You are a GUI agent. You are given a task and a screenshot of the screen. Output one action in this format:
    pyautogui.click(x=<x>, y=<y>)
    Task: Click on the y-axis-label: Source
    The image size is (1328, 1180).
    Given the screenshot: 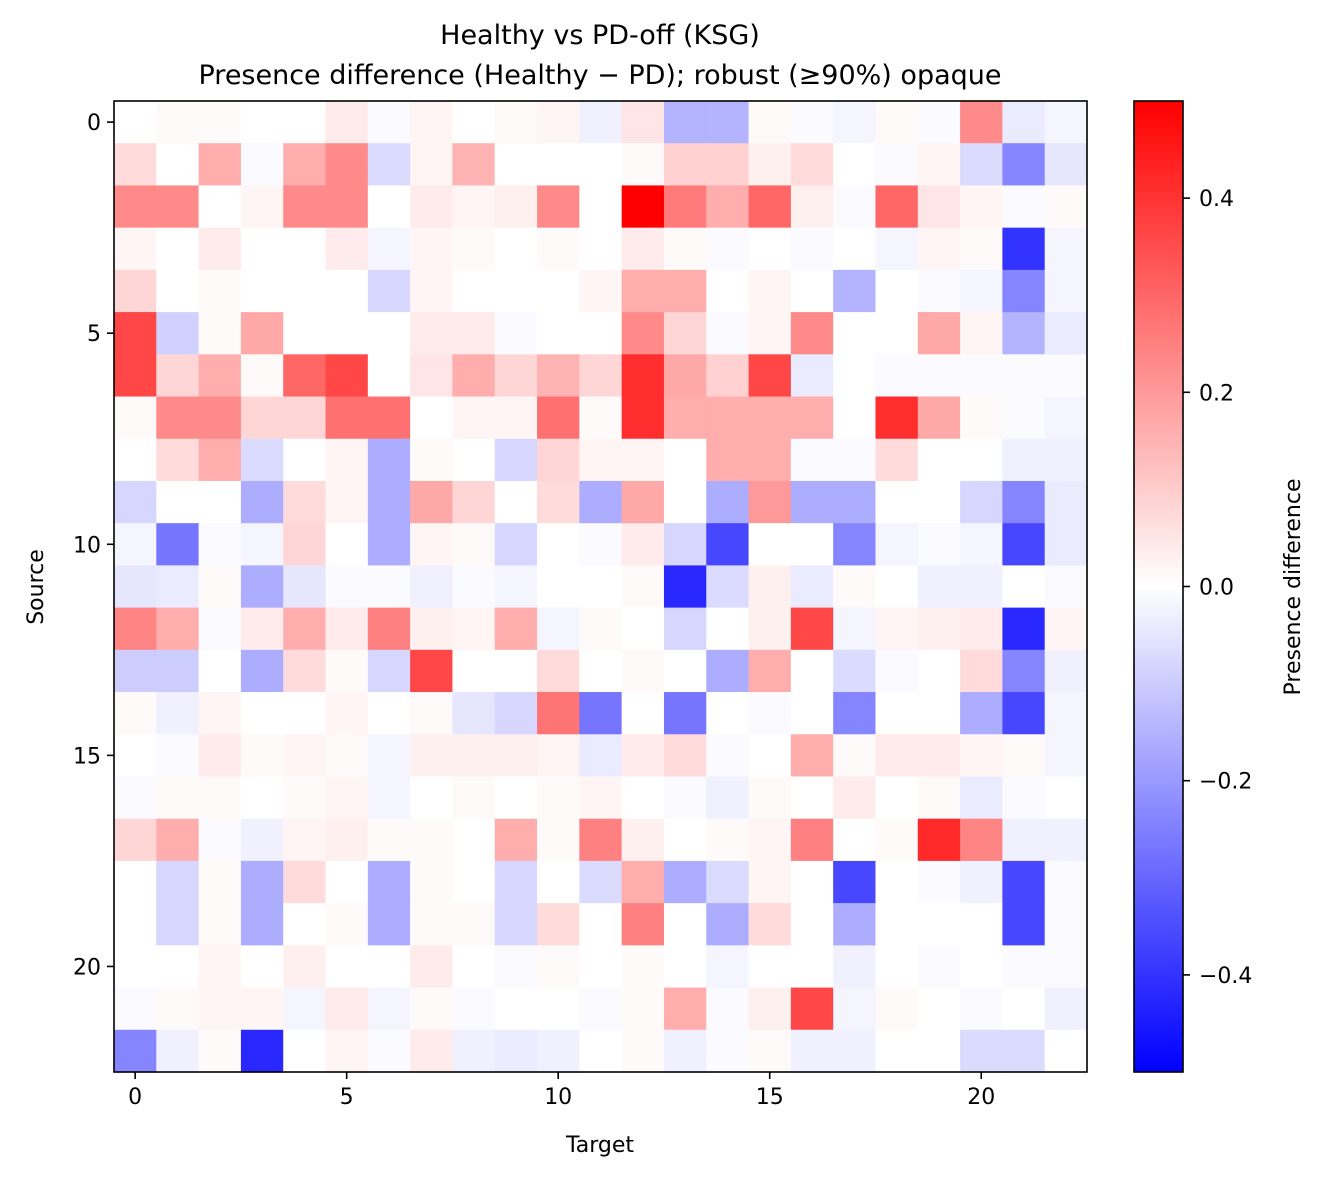 What is the action you would take?
    pyautogui.click(x=36, y=587)
    